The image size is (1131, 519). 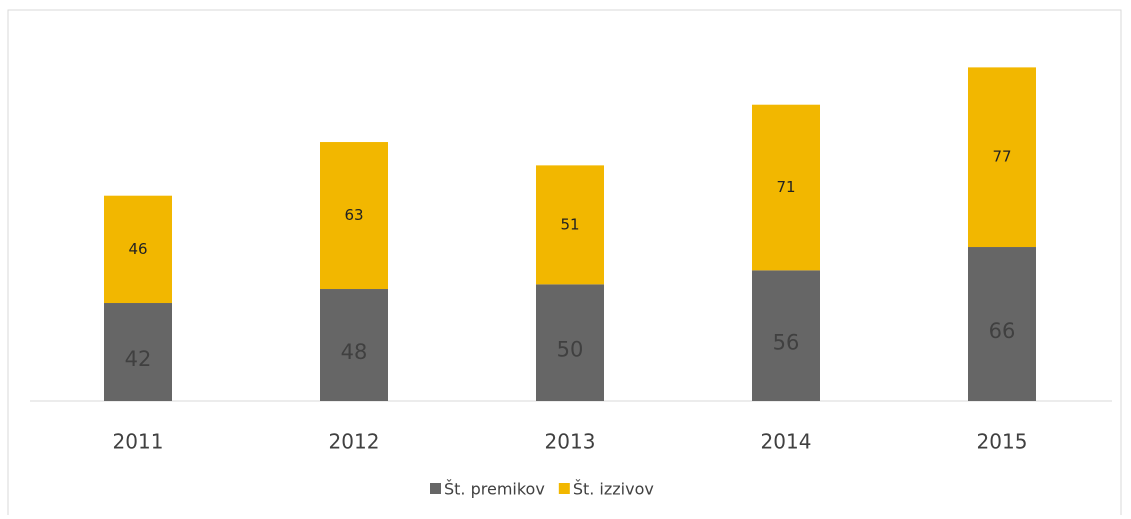 I want to click on data-label: 63, so click(x=353, y=215).